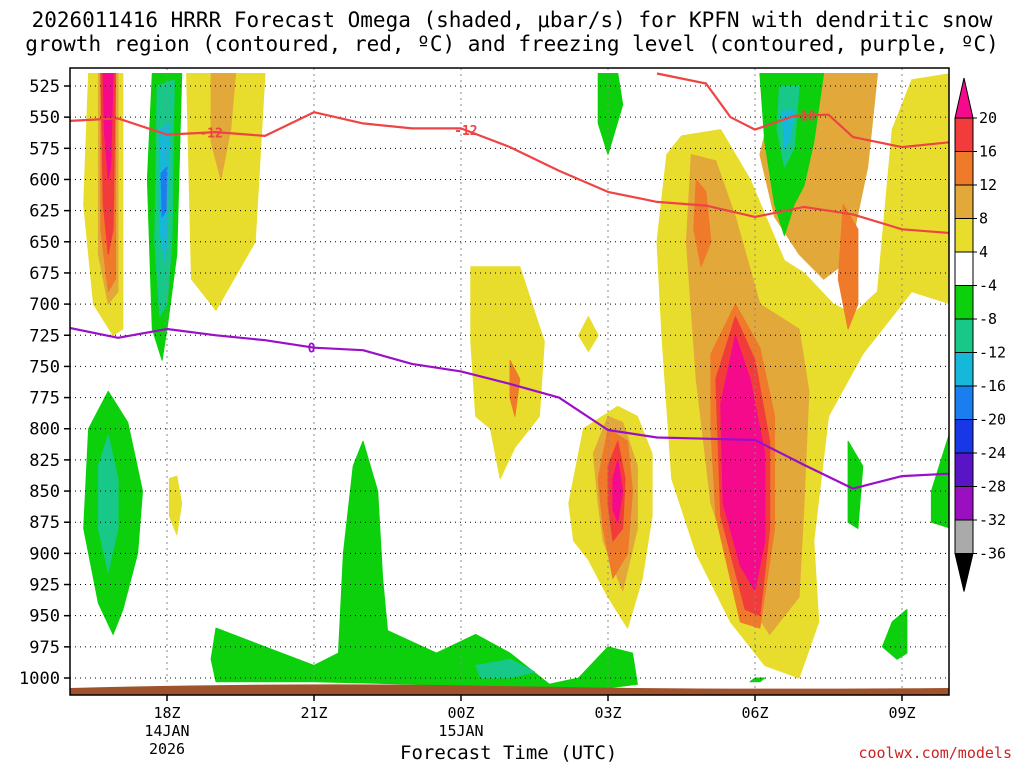 This screenshot has width=1024, height=768. Describe the element at coordinates (44, 243) in the screenshot. I see `y-tick-label-650: 650` at that location.